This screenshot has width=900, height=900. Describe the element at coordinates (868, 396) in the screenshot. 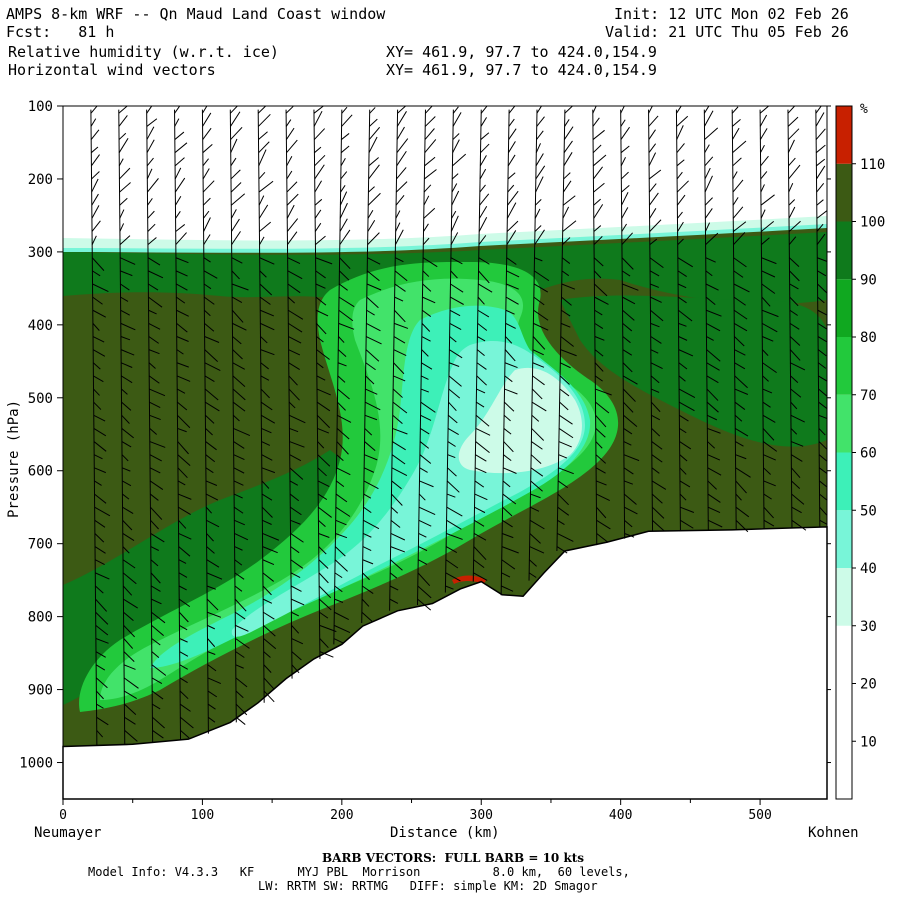

I see `colorbar-tick-label: 70` at that location.